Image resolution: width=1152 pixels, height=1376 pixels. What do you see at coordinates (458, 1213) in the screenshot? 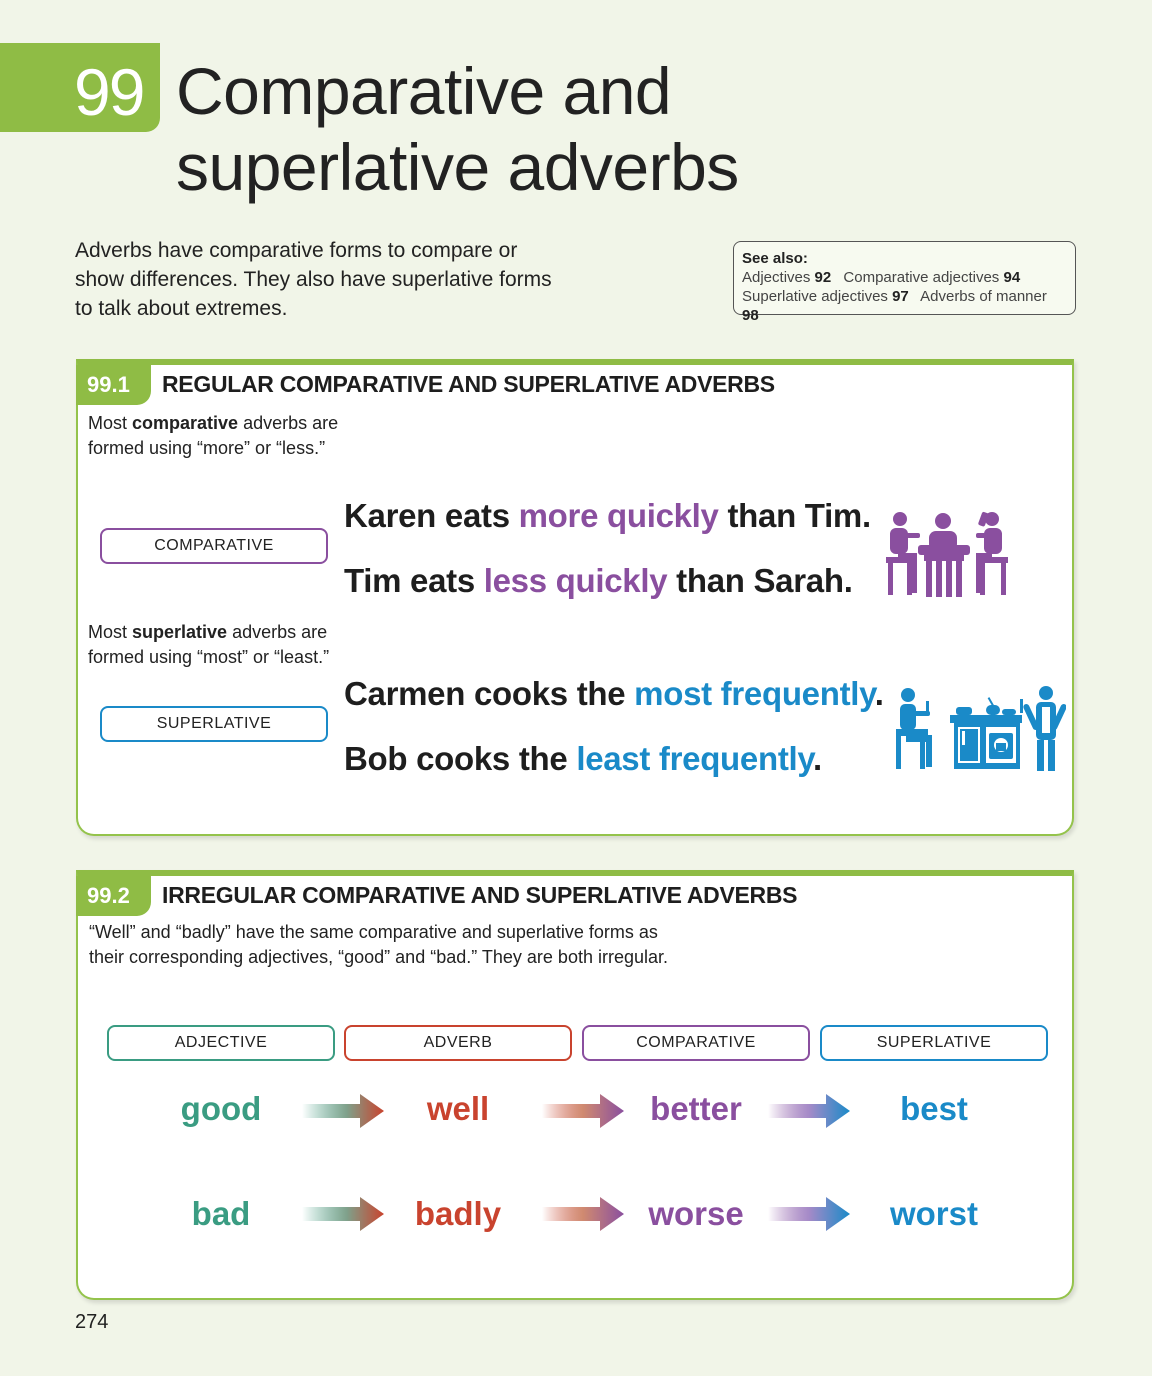
I see `word-adverb: badly` at bounding box center [458, 1213].